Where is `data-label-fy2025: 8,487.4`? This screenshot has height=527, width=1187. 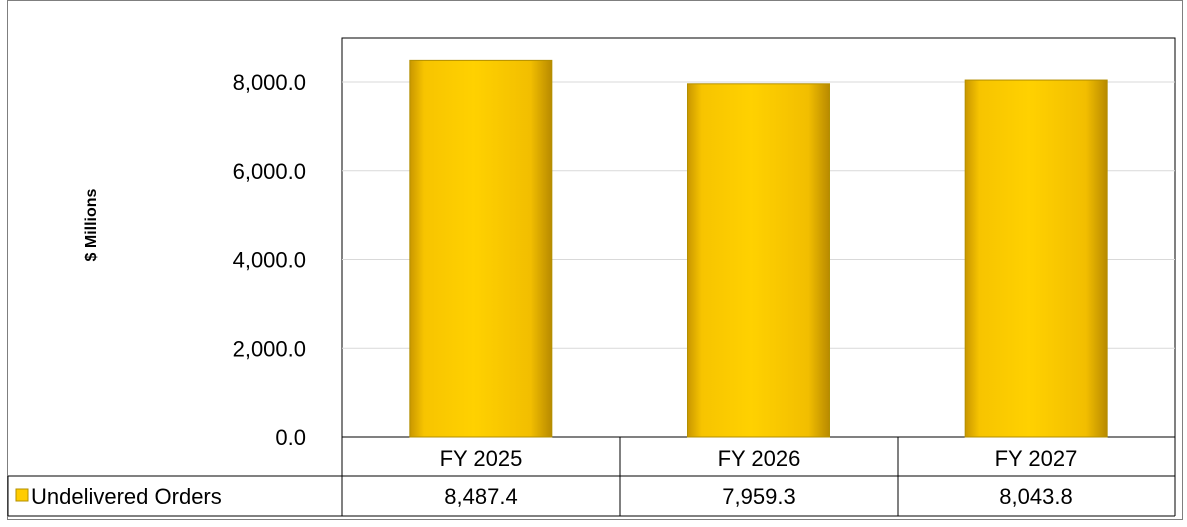 data-label-fy2025: 8,487.4 is located at coordinates (480, 496).